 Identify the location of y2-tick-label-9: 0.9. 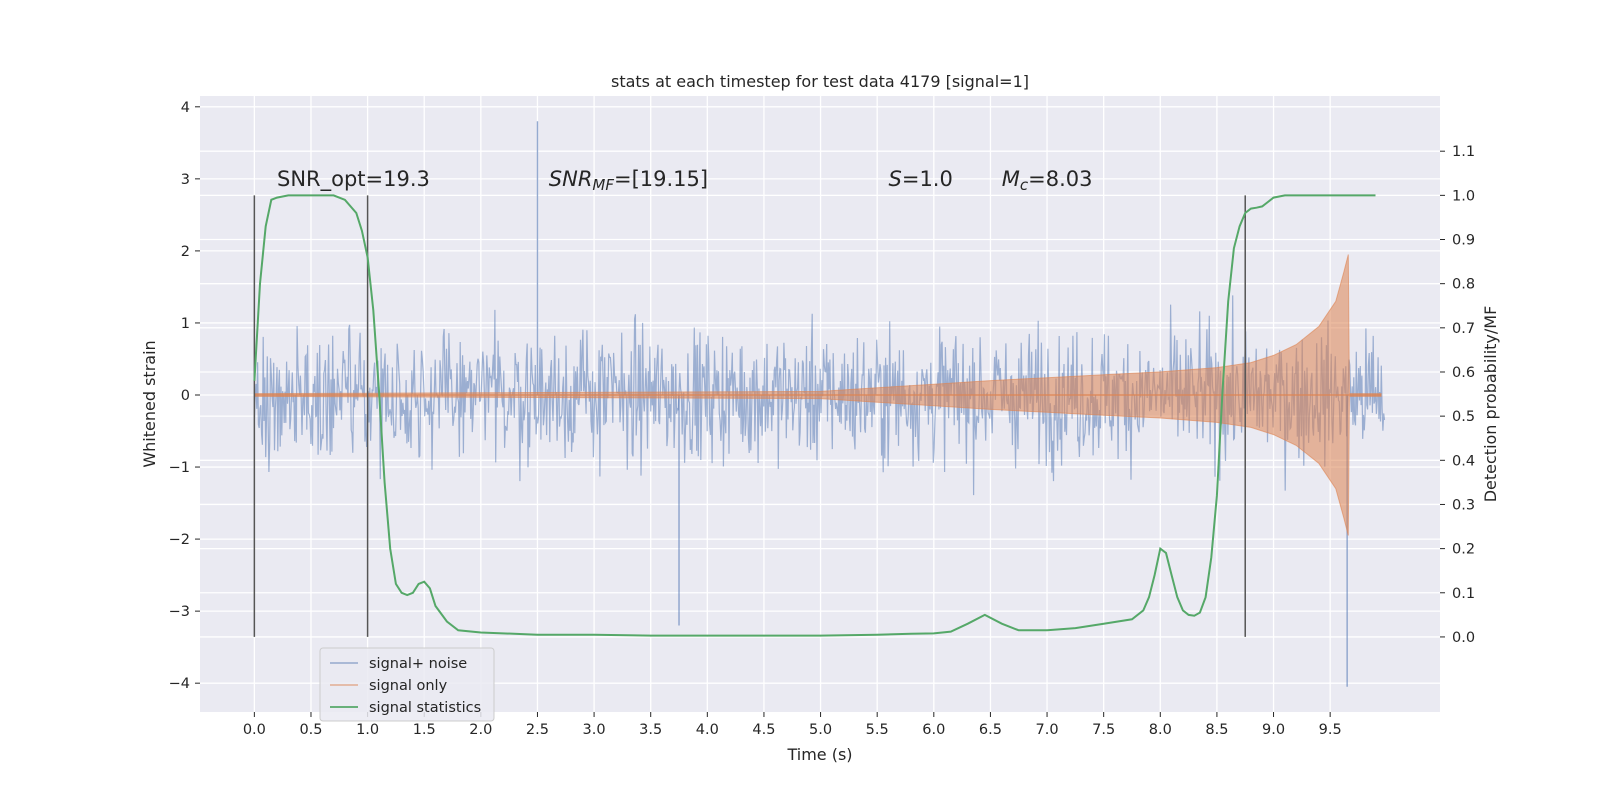
(1463, 241).